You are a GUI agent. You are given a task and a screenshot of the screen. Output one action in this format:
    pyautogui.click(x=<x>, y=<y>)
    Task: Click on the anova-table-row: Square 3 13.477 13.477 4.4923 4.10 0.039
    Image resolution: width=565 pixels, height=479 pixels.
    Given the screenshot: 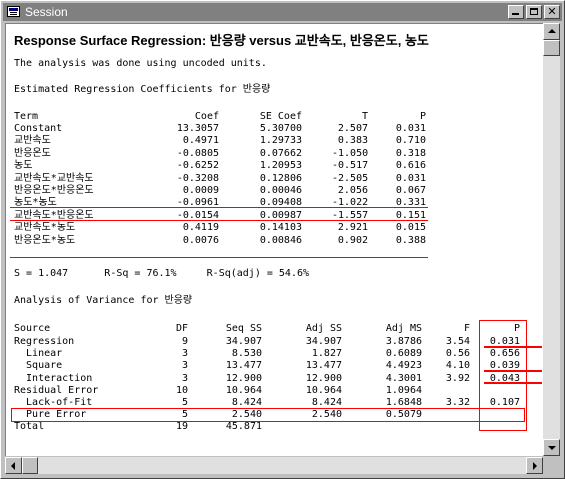 What is the action you would take?
    pyautogui.click(x=269, y=366)
    